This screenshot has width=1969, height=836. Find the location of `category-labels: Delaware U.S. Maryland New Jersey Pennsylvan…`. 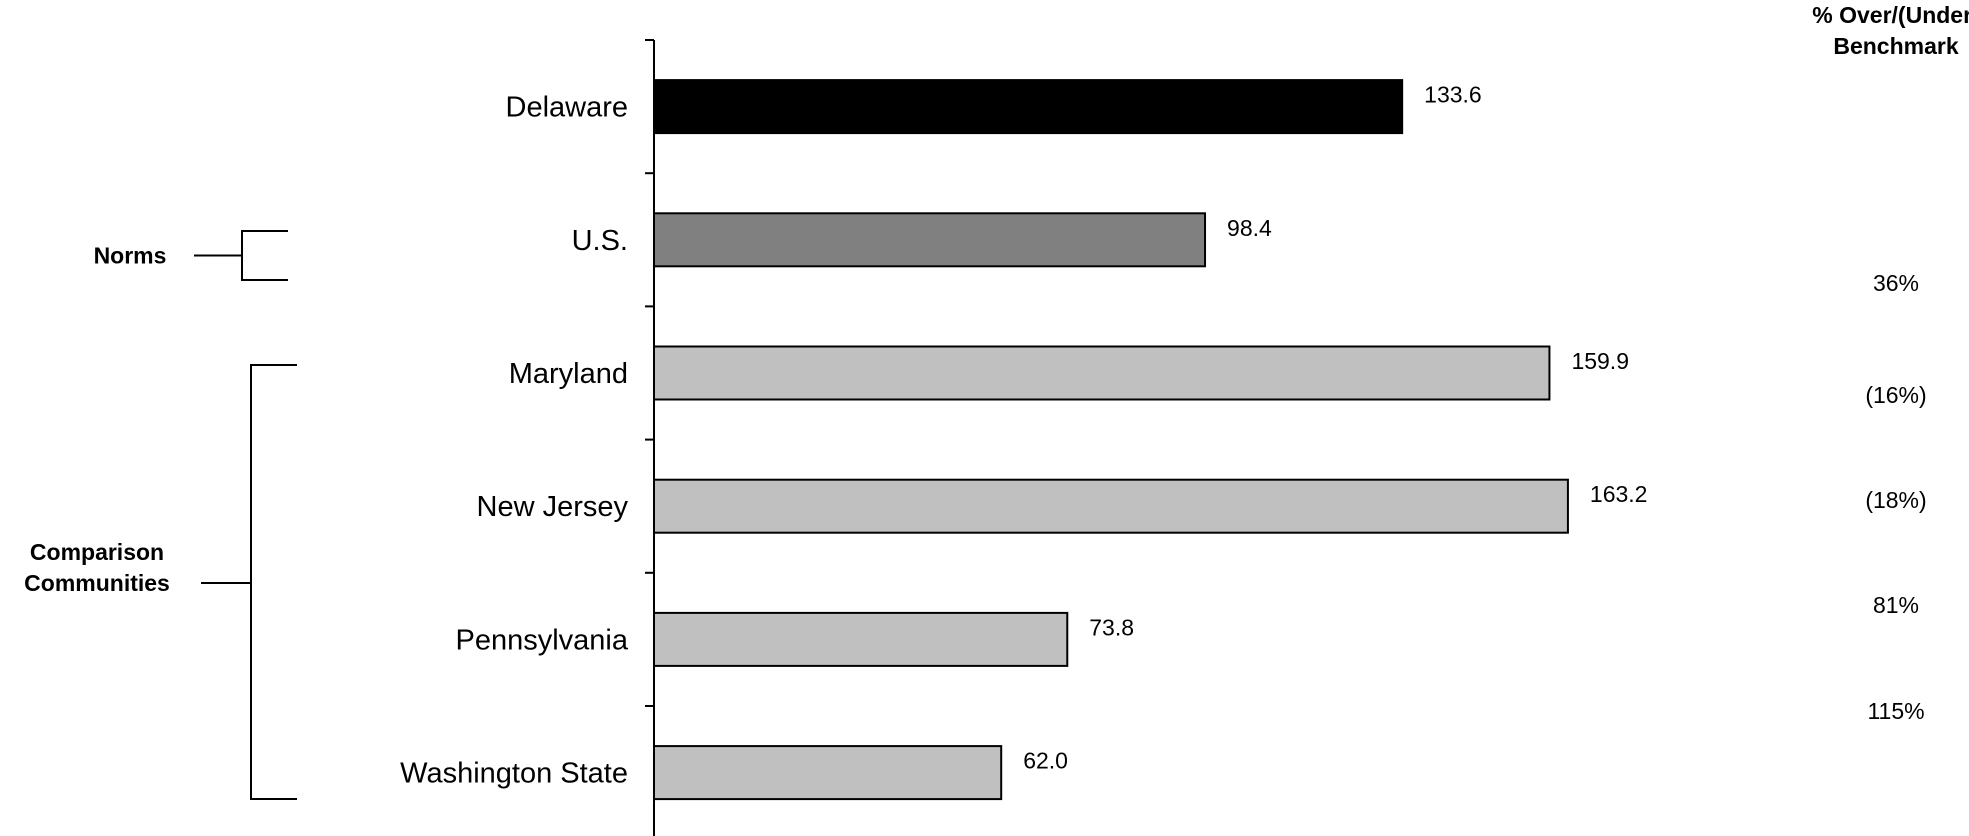

category-labels: Delaware U.S. Maryland New Jersey Pennsylvan… is located at coordinates (514, 441).